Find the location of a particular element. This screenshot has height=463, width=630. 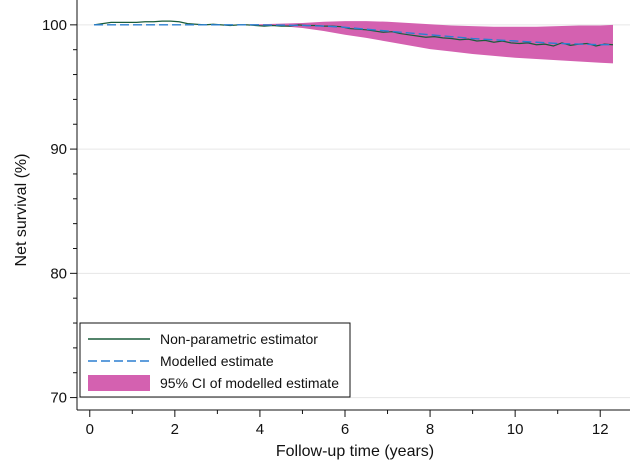

ci-band-layer is located at coordinates (353, 42).